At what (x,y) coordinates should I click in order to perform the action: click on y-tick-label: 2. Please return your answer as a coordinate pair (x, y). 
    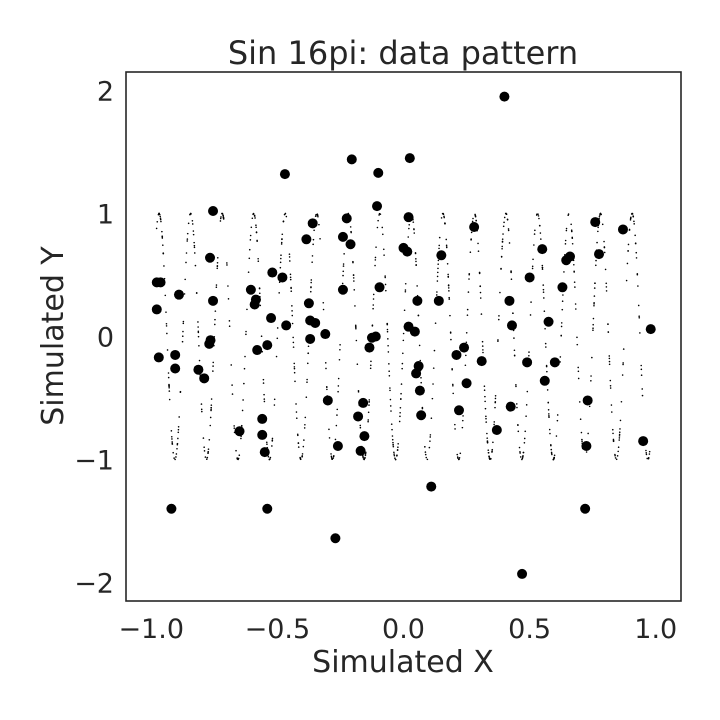
    Looking at the image, I should click on (105, 91).